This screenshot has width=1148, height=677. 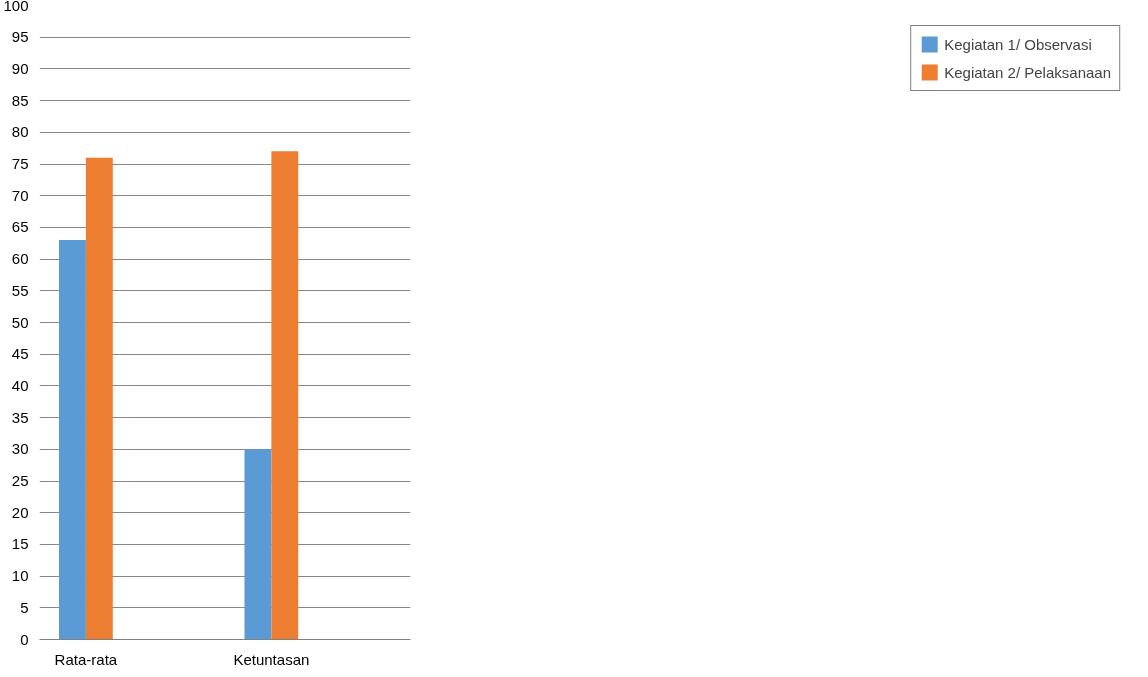 I want to click on x-tick-label: Ketuntasan, so click(x=271, y=659).